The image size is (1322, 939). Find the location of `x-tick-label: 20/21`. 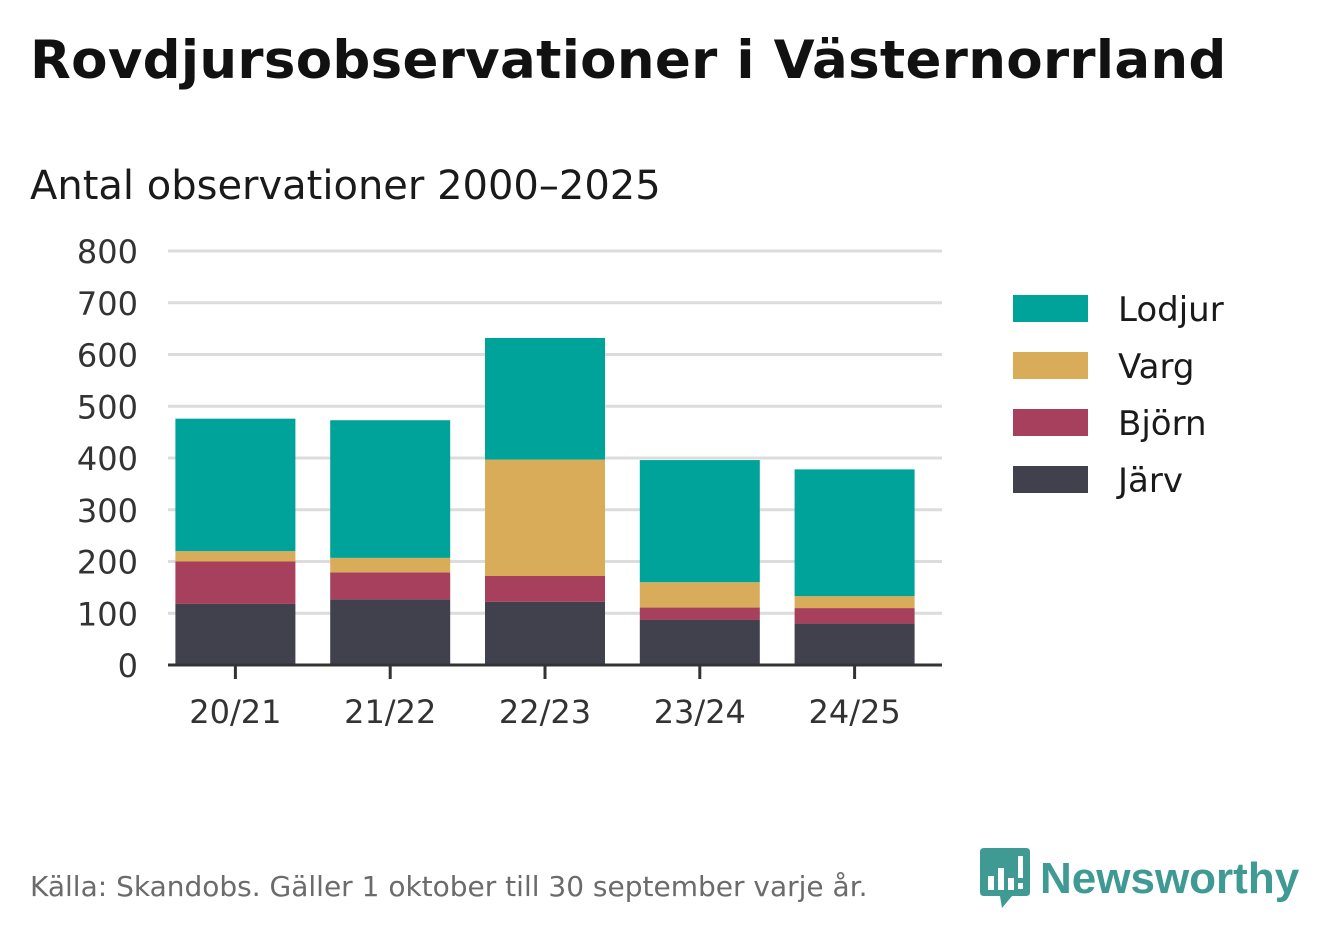

x-tick-label: 20/21 is located at coordinates (235, 712).